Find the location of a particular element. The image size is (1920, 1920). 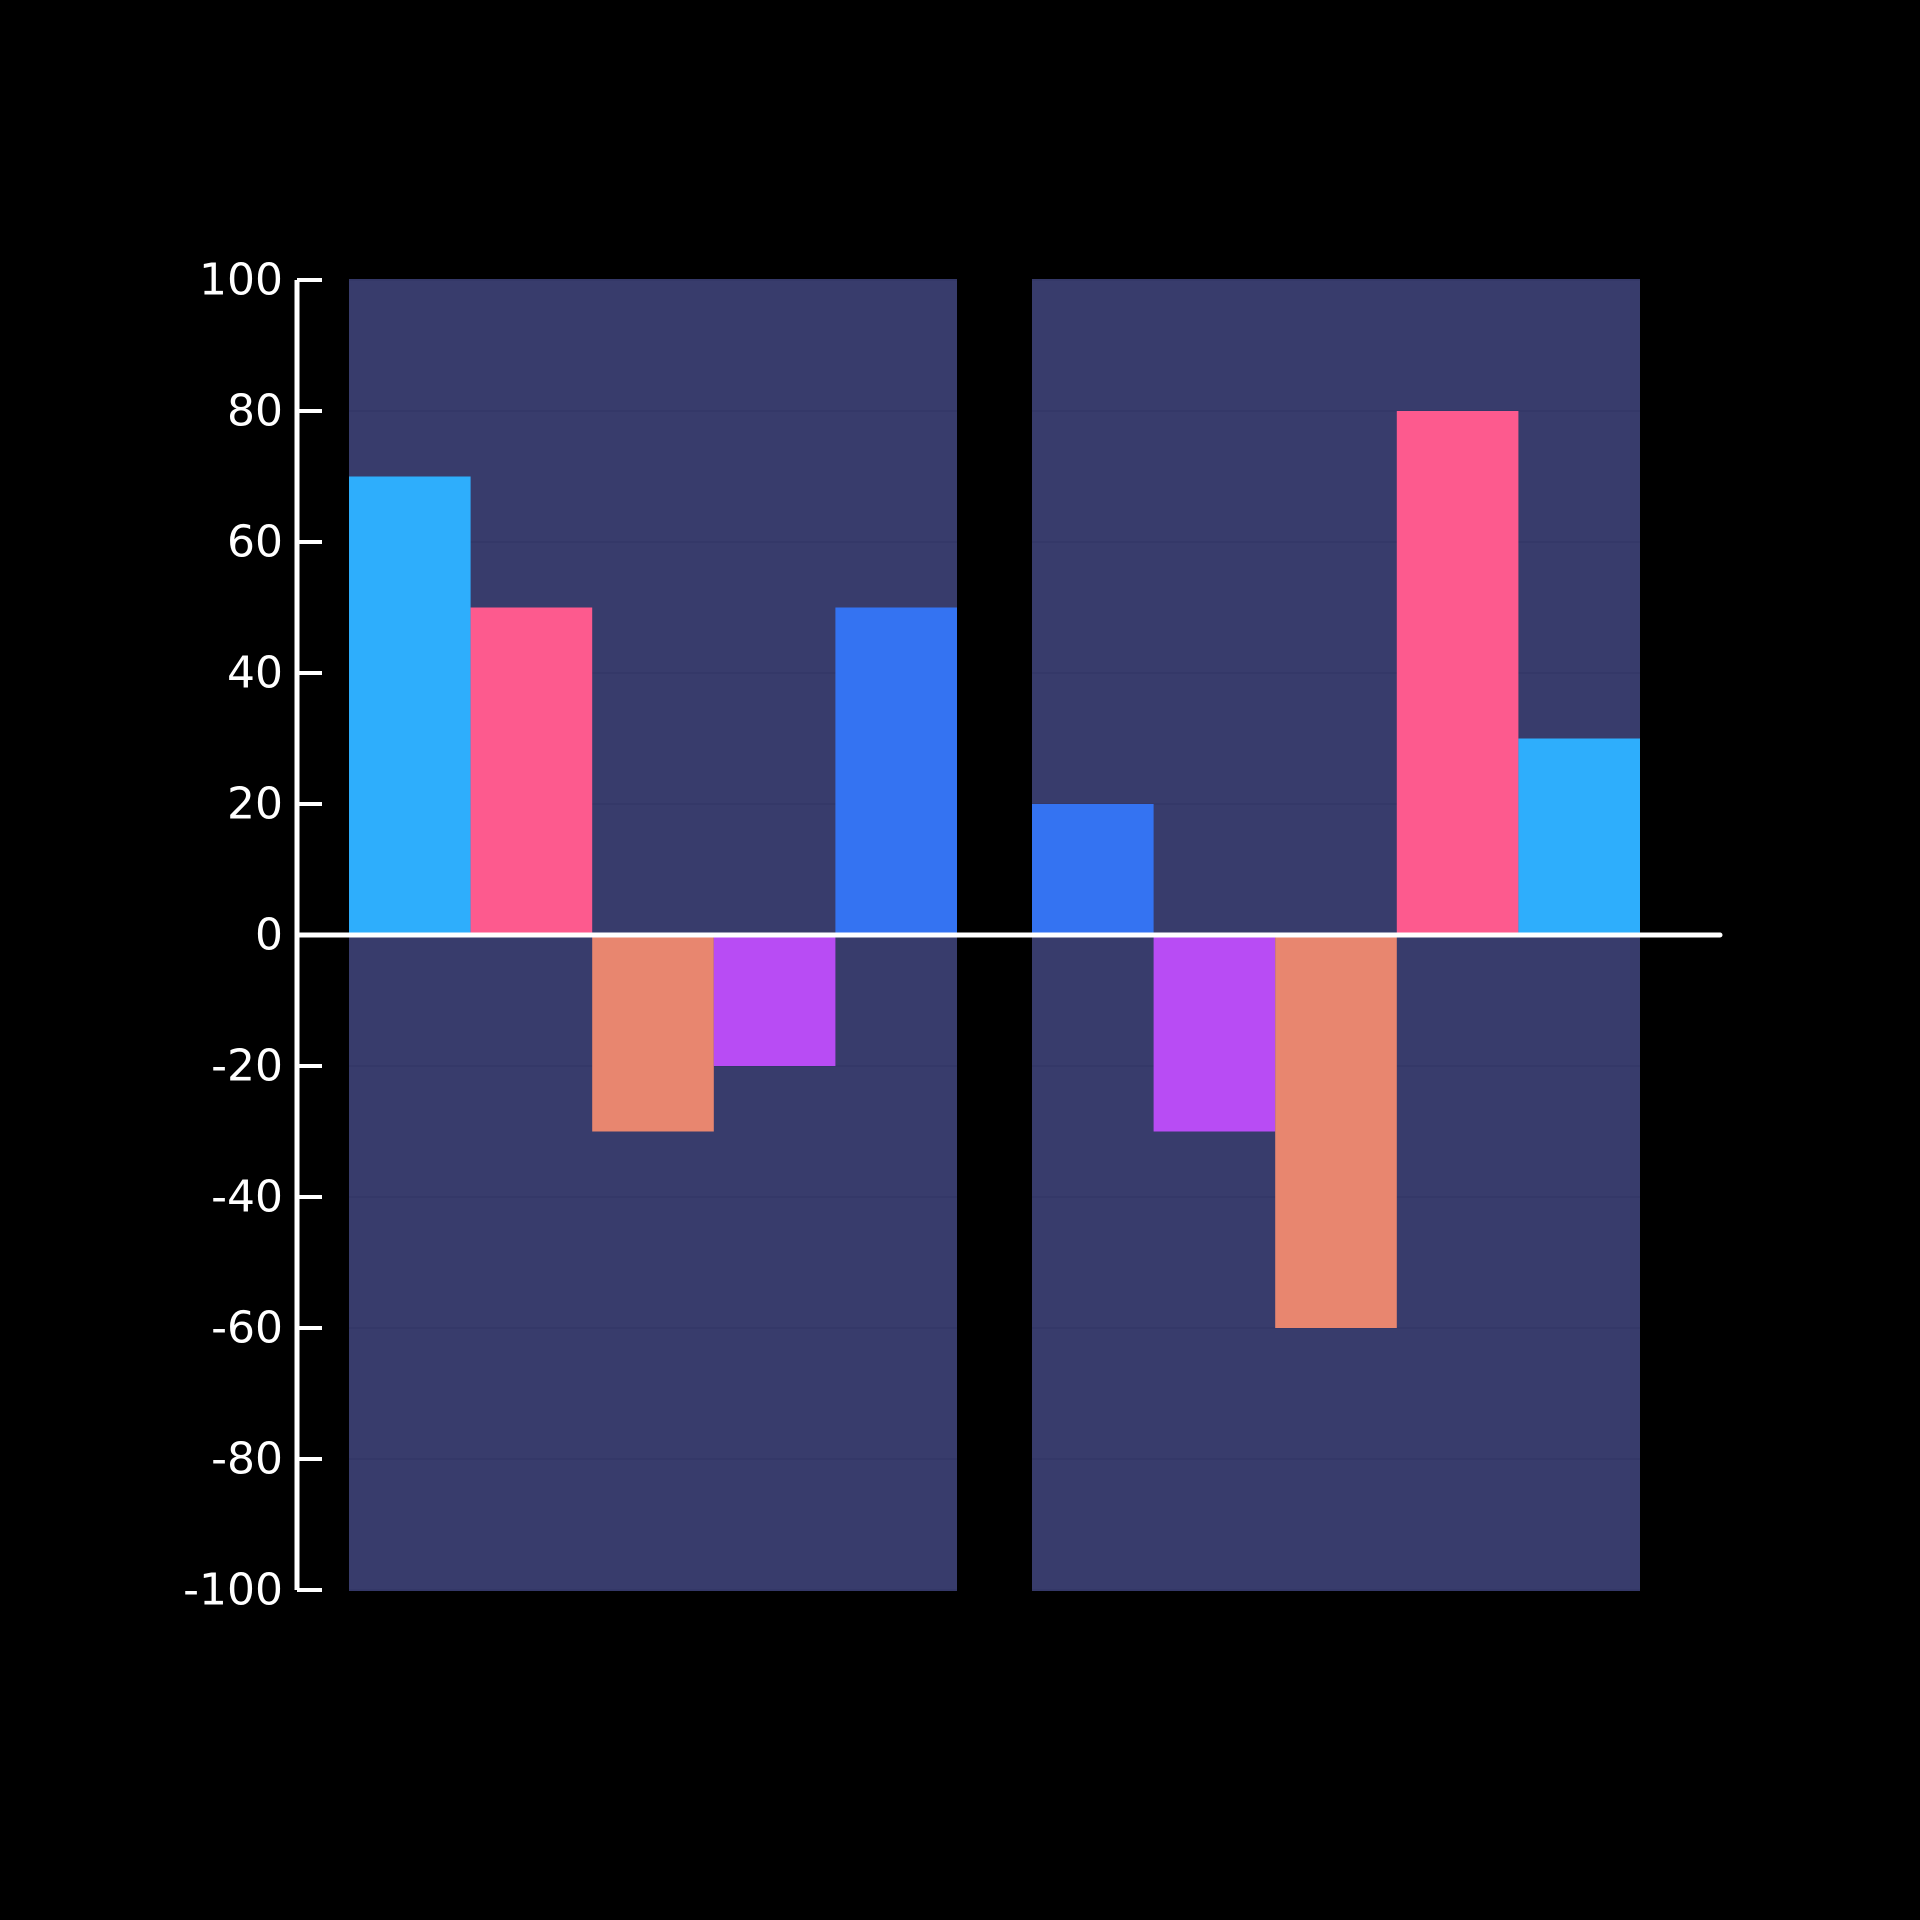

y-tick-label: 40 is located at coordinates (255, 673).